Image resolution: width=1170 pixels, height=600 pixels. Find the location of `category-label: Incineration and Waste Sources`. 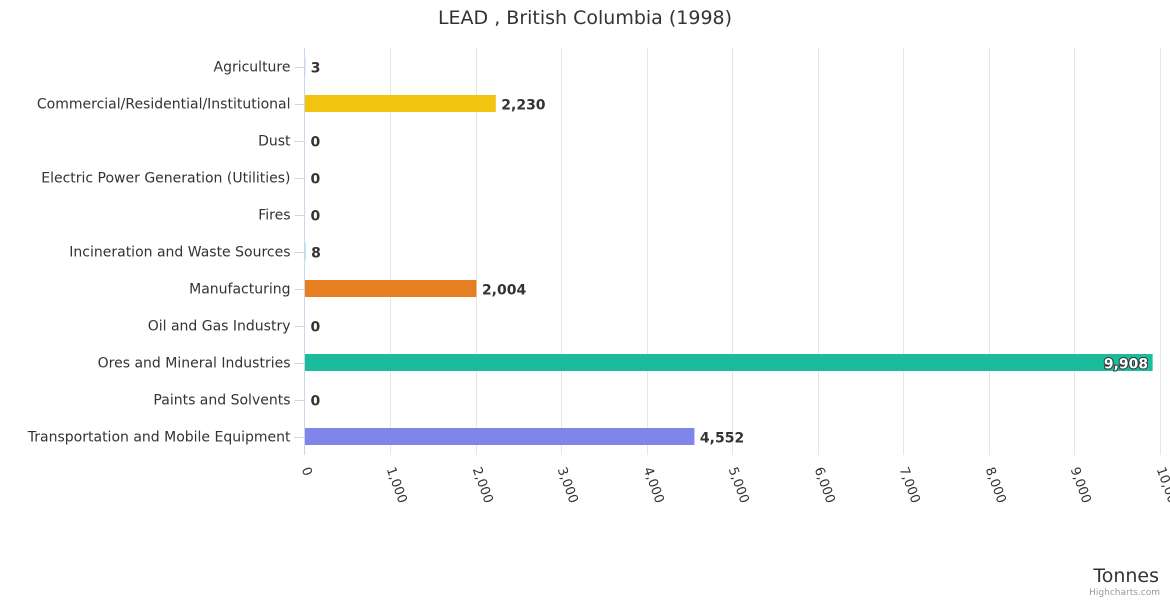

category-label: Incineration and Waste Sources is located at coordinates (179, 253).